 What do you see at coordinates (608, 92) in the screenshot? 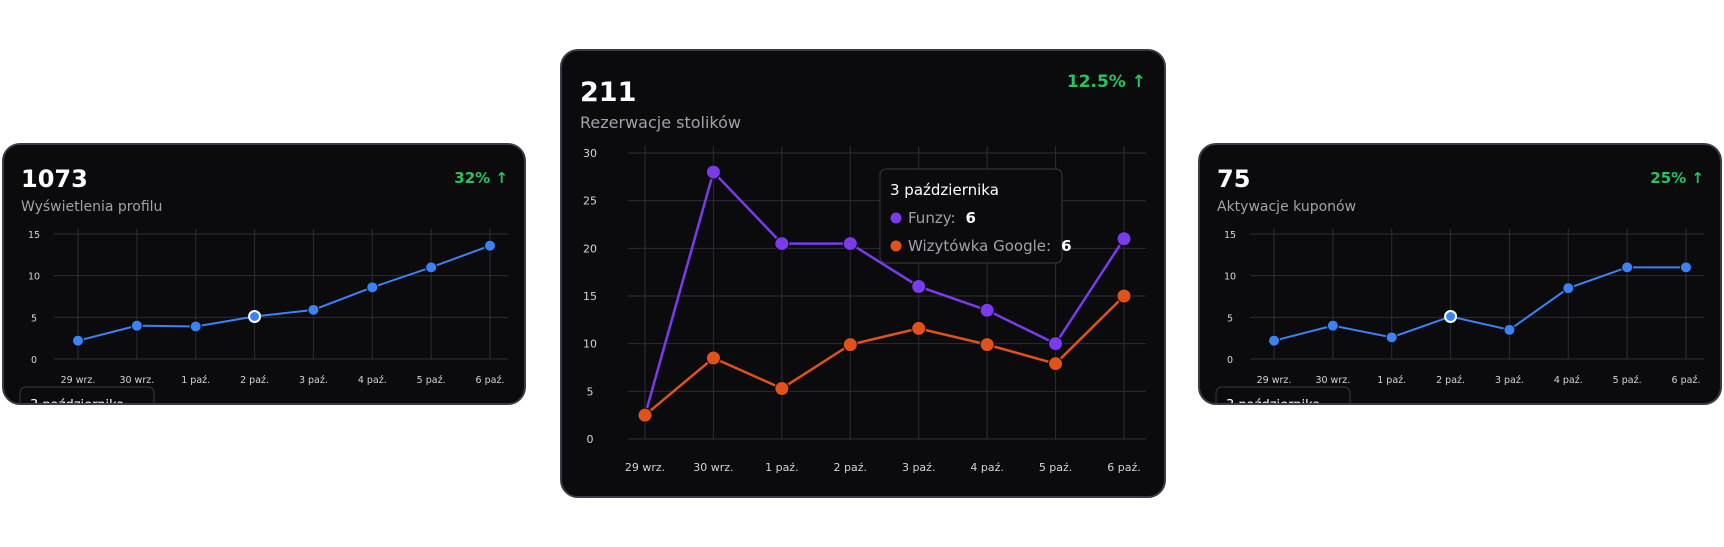
I see `big-number: 211` at bounding box center [608, 92].